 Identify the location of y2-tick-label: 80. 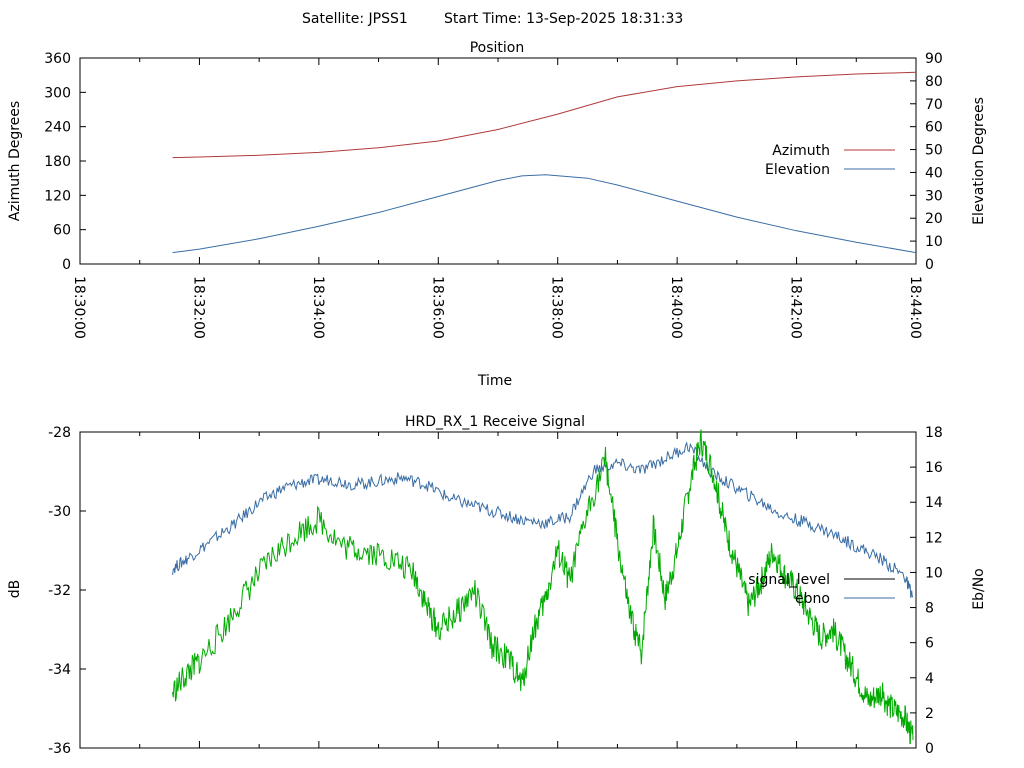
(934, 82).